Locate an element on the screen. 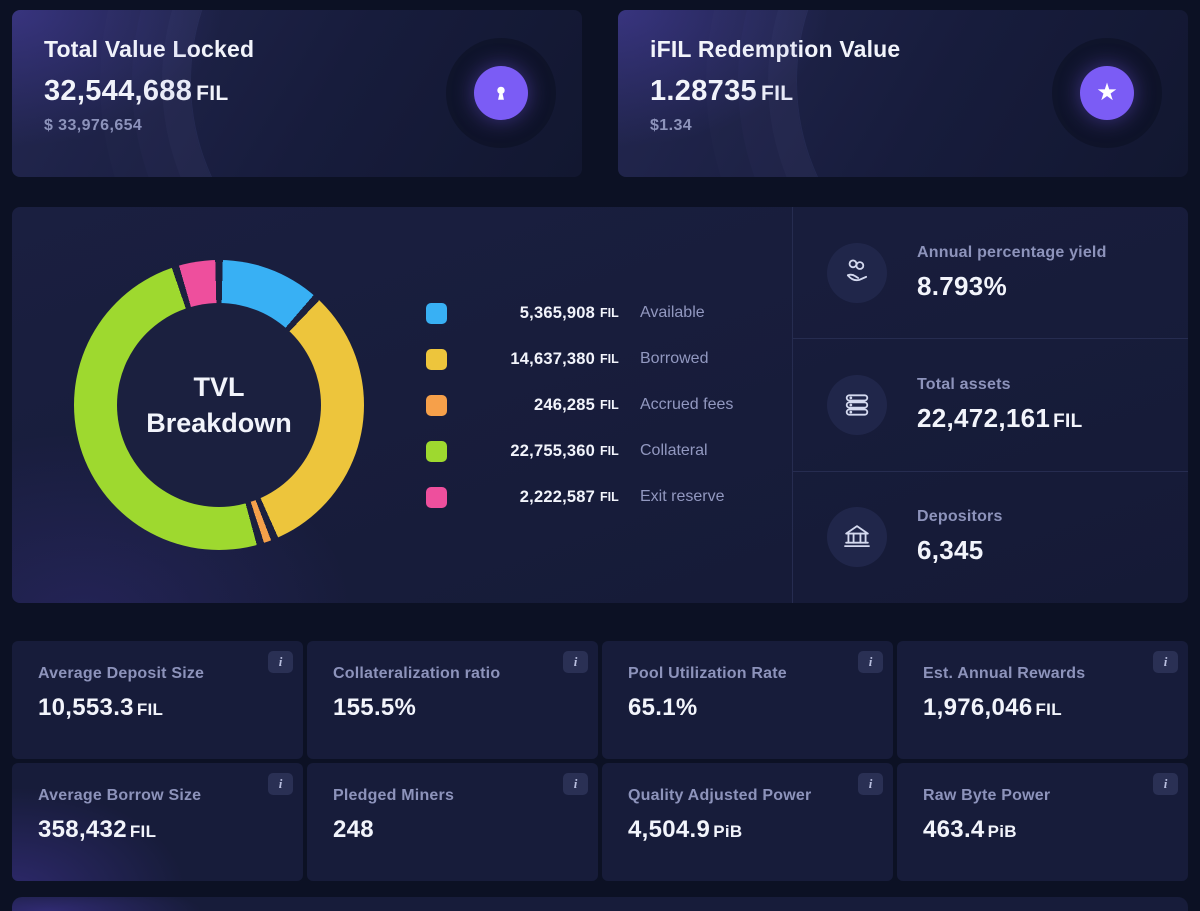 This screenshot has height=911, width=1200. side-stats-panel: Annual percentage yield 8.793% is located at coordinates (990, 405).